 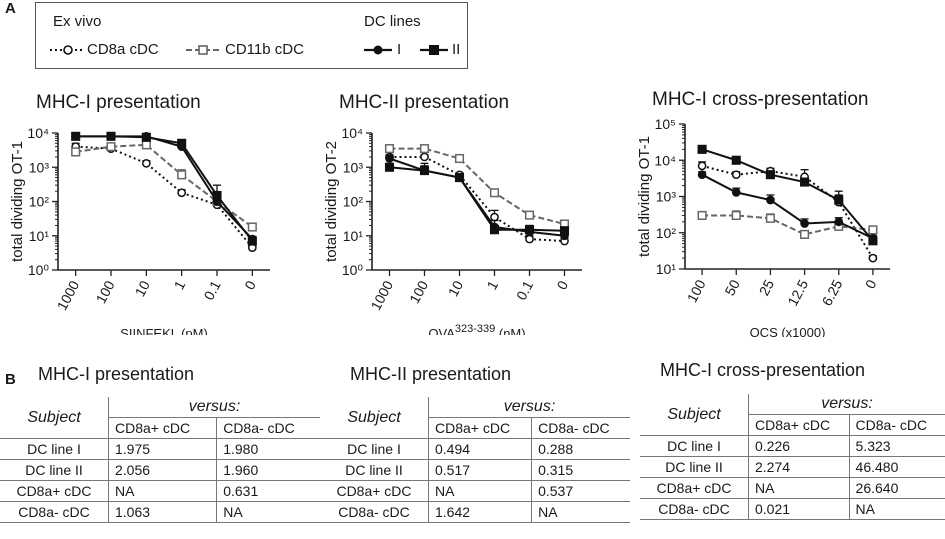 I want to click on legend: Ex vivo DC lines CD8a cDC CD11b cDC I II, so click(x=251, y=35).